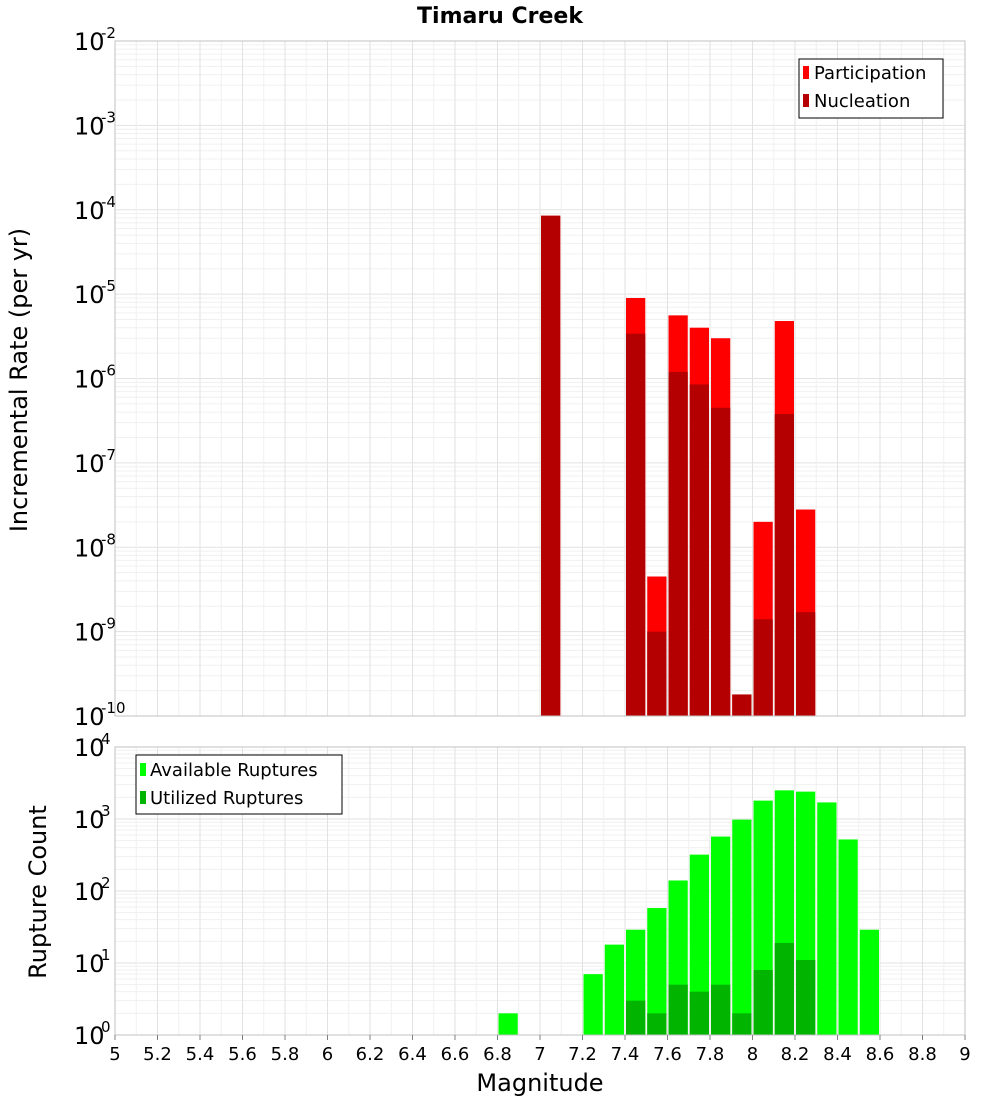 Image resolution: width=1000 pixels, height=1100 pixels. I want to click on y-tick-exponent: 2, so click(106, 883).